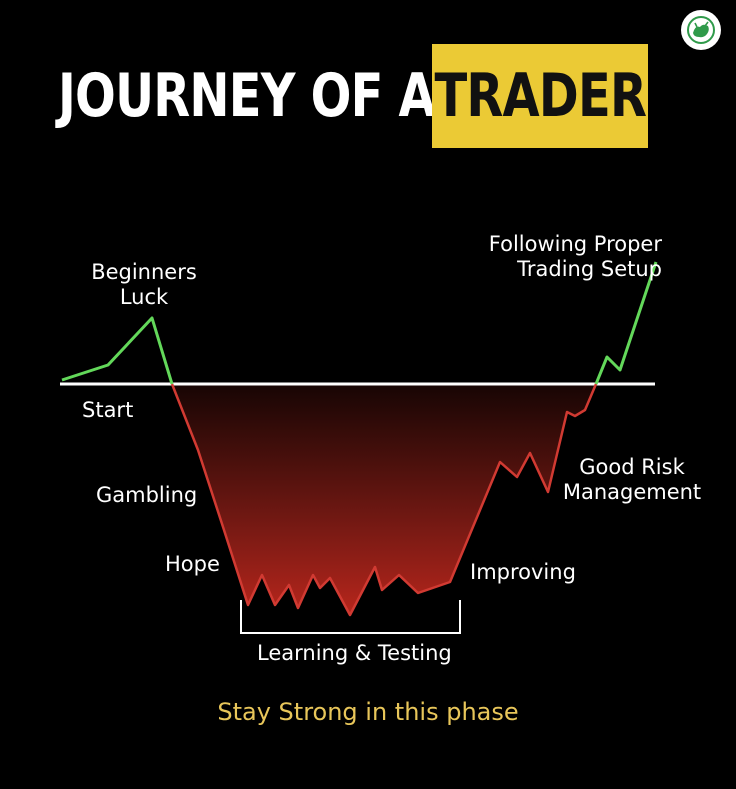 The width and height of the screenshot is (736, 789). I want to click on label-improving: Improving, so click(523, 572).